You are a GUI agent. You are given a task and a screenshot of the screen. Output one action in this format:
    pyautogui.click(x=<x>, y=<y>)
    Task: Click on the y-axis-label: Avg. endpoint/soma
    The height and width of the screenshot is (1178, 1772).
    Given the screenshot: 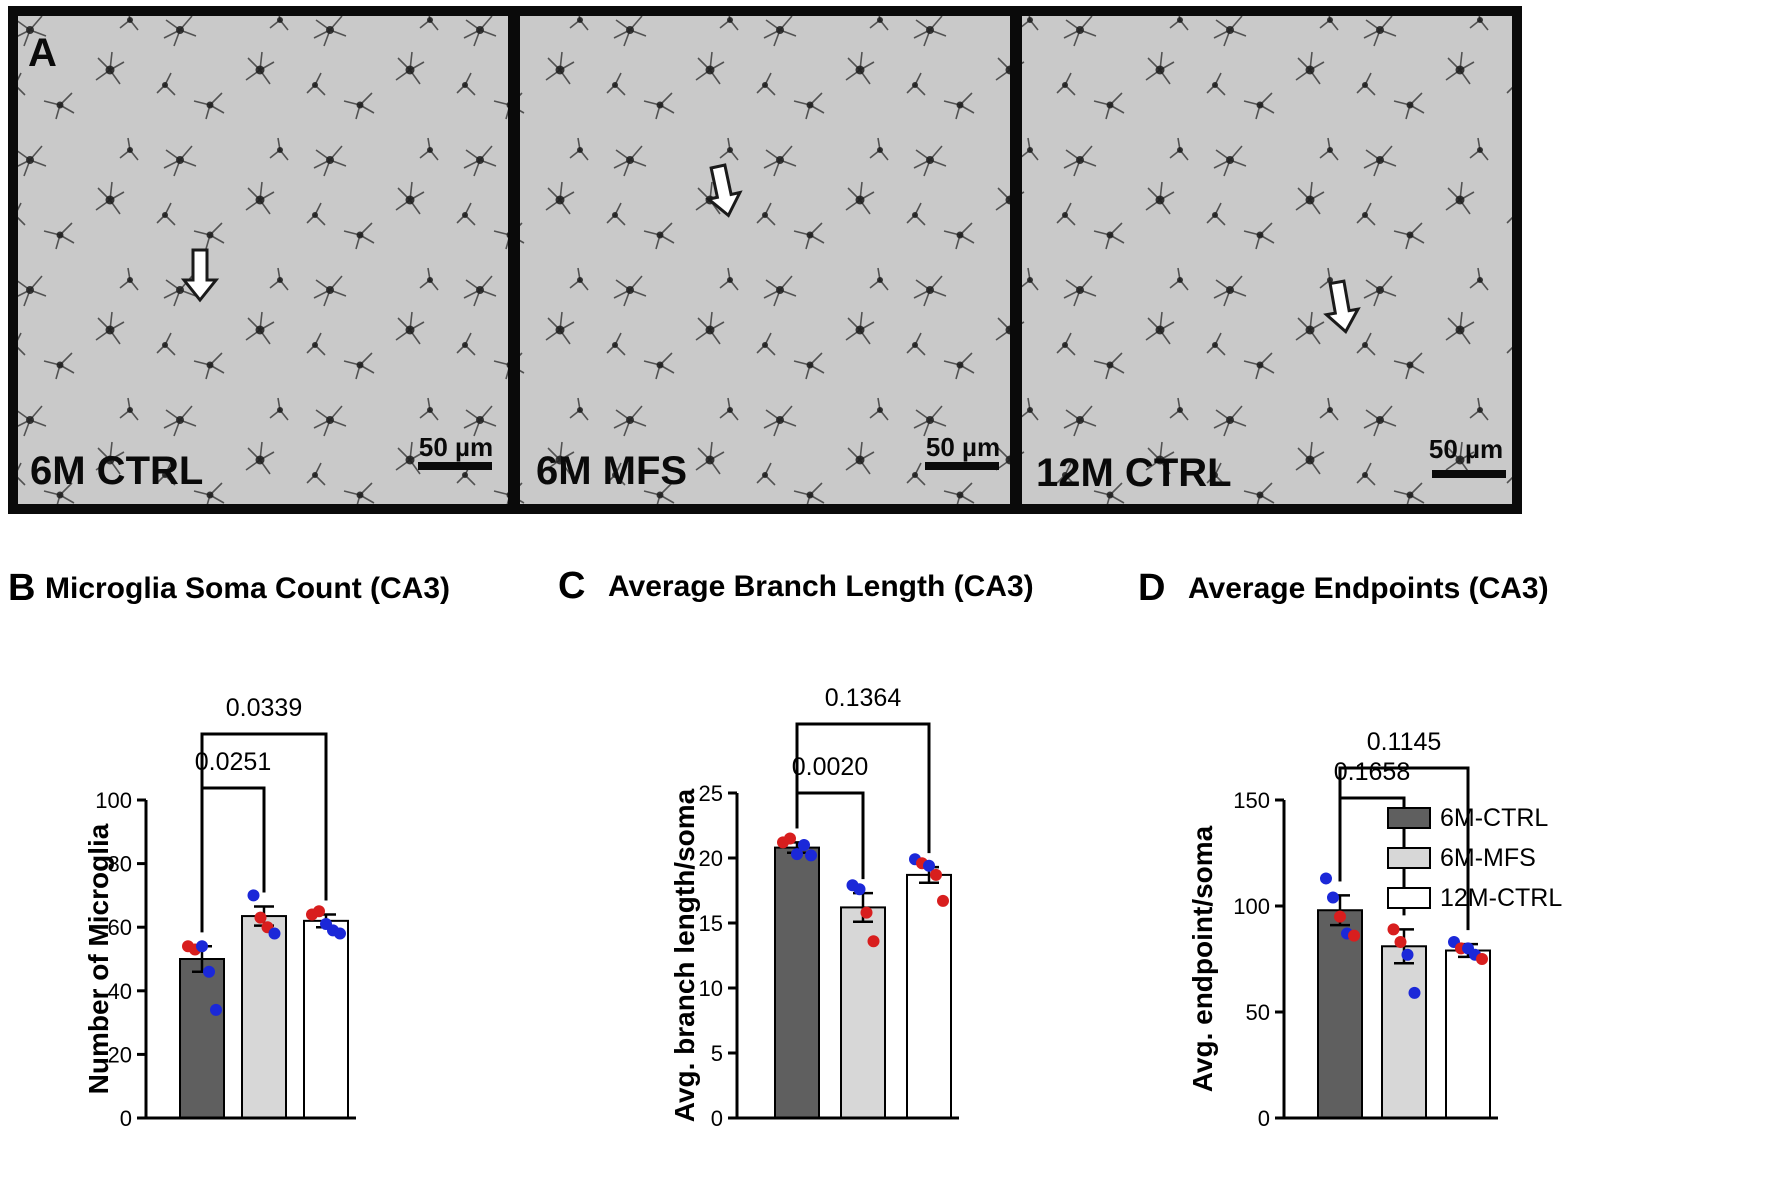 What is the action you would take?
    pyautogui.click(x=1202, y=958)
    